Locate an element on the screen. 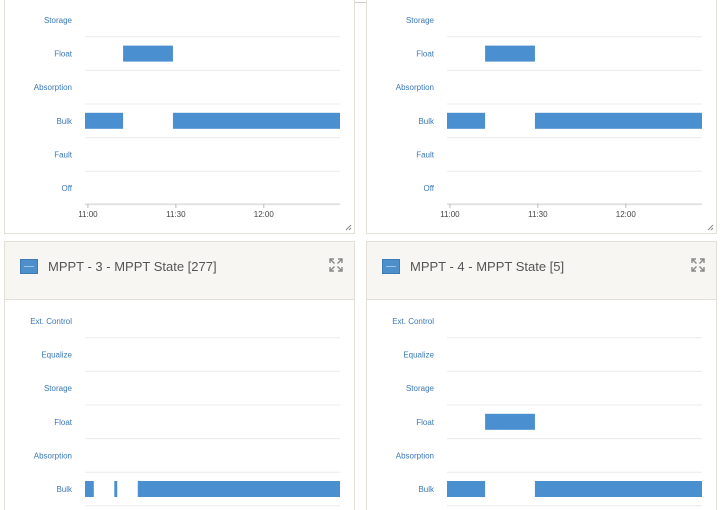 The image size is (722, 510). widget-title: MPPT - 4 - MPPT State [5] is located at coordinates (487, 266).